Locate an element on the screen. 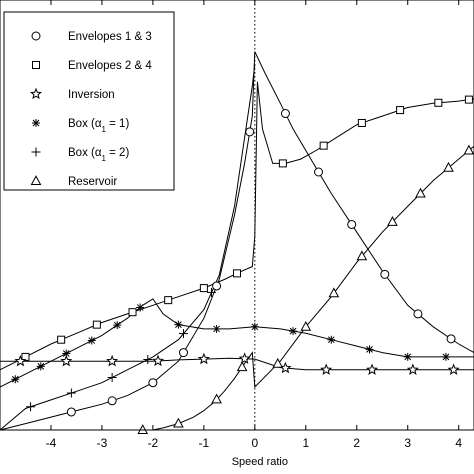 The image size is (474, 474). legend-label: Box (α1 = 1) is located at coordinates (98, 126).